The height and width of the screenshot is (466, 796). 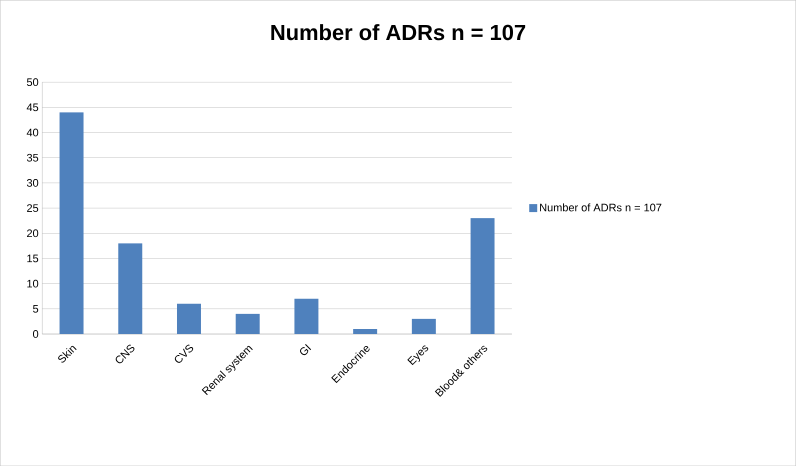 What do you see at coordinates (32, 258) in the screenshot?
I see `y-tick-label: 15` at bounding box center [32, 258].